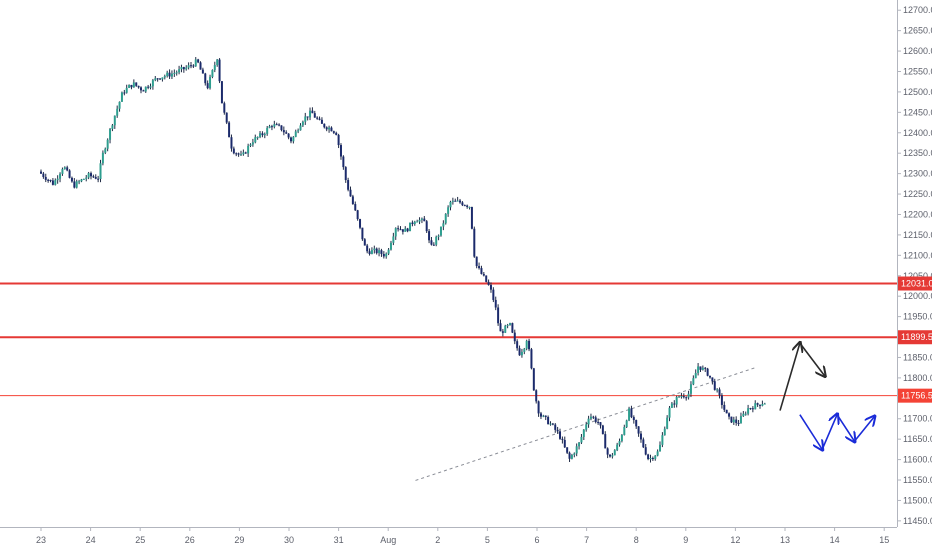  Describe the element at coordinates (917, 51) in the screenshot. I see `y-tick-label: 12600.0` at that location.